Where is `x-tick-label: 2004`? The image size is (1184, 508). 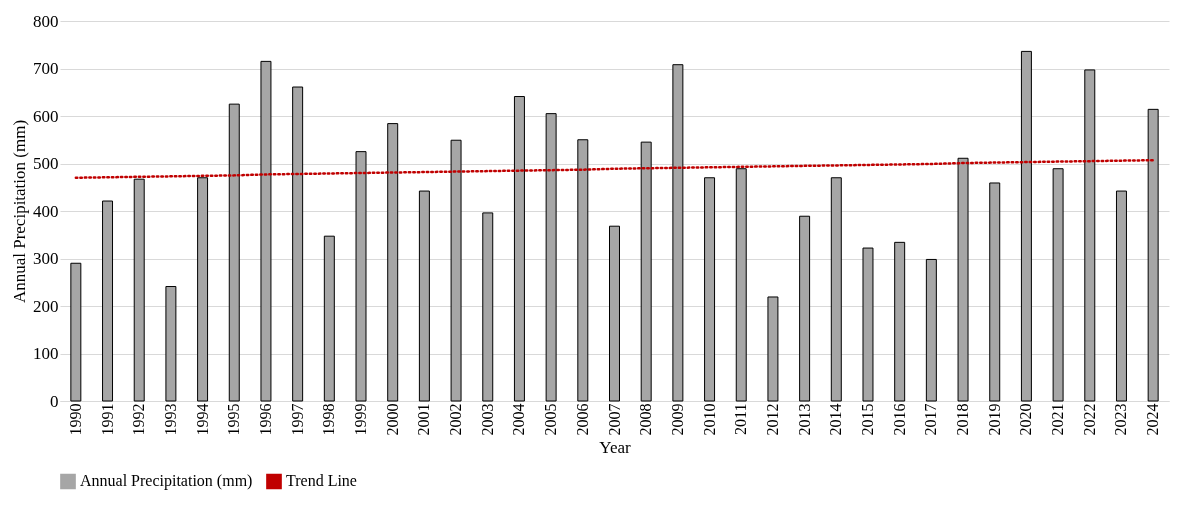
x-tick-label: 2004 is located at coordinates (519, 419).